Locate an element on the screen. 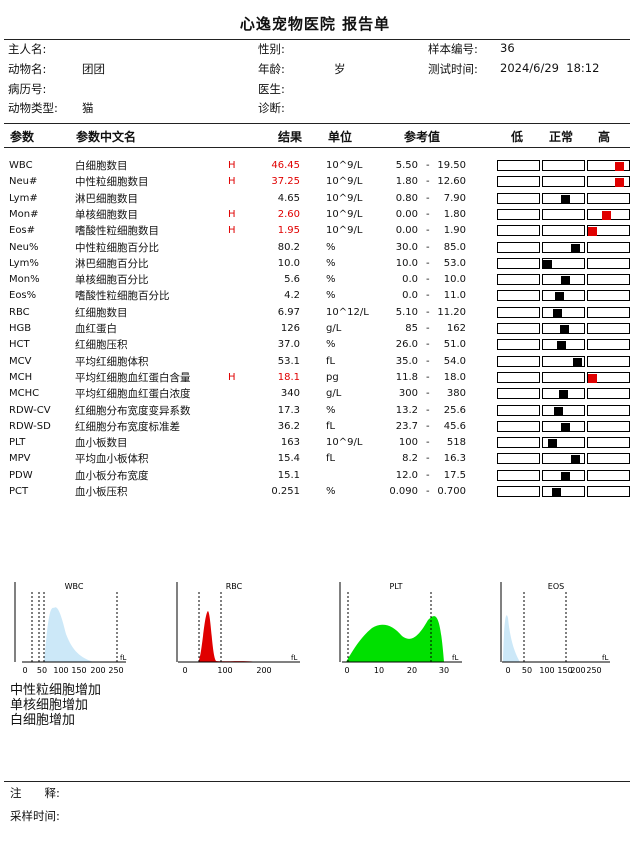 This screenshot has width=630, height=844. result-value: 1.95 is located at coordinates (288, 231).